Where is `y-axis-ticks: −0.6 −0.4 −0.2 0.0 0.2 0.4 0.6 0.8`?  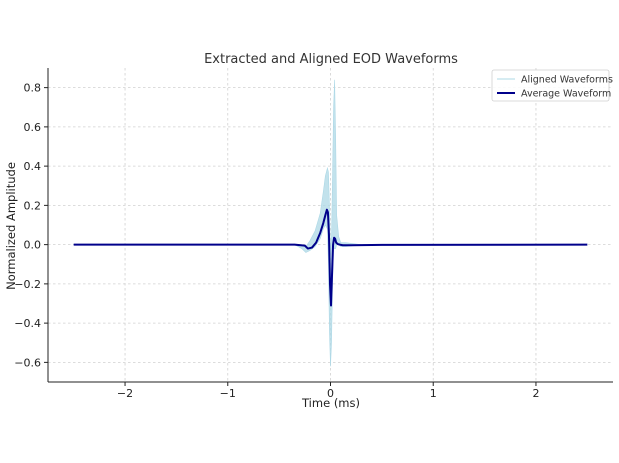 y-axis-ticks: −0.6 −0.4 −0.2 0.0 0.2 0.4 0.6 0.8 is located at coordinates (31, 225).